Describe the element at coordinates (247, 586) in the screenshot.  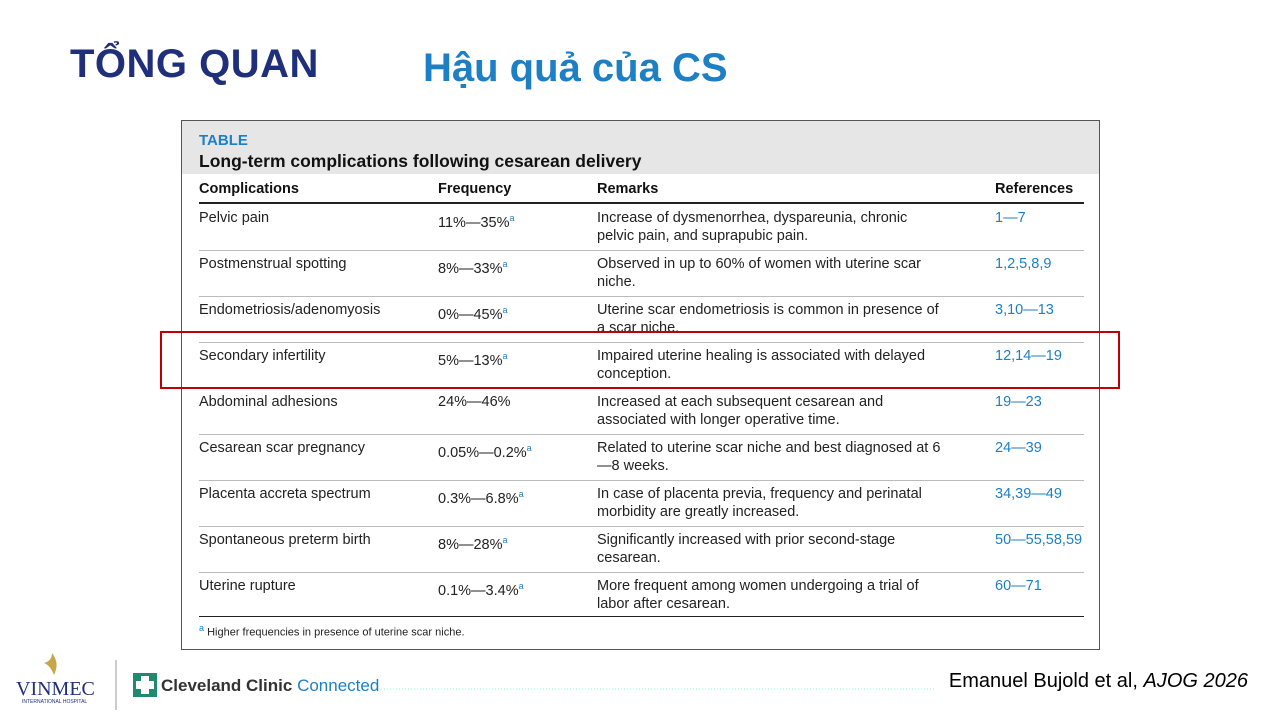
I see `complication: Uterine rupture` at that location.